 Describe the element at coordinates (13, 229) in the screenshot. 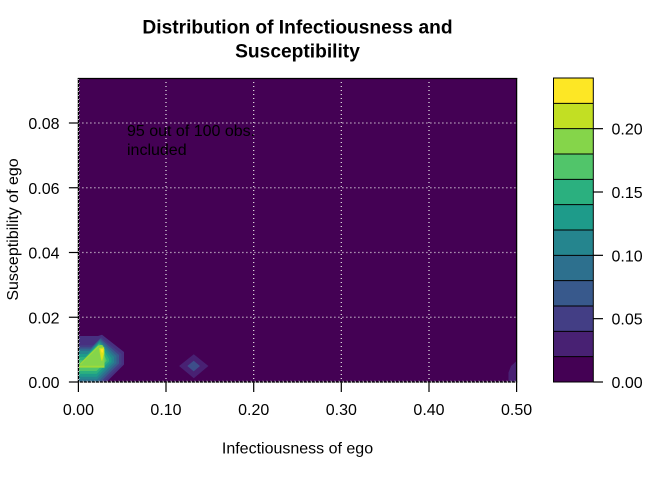

I see `svg-text: Susceptibility of ego` at that location.